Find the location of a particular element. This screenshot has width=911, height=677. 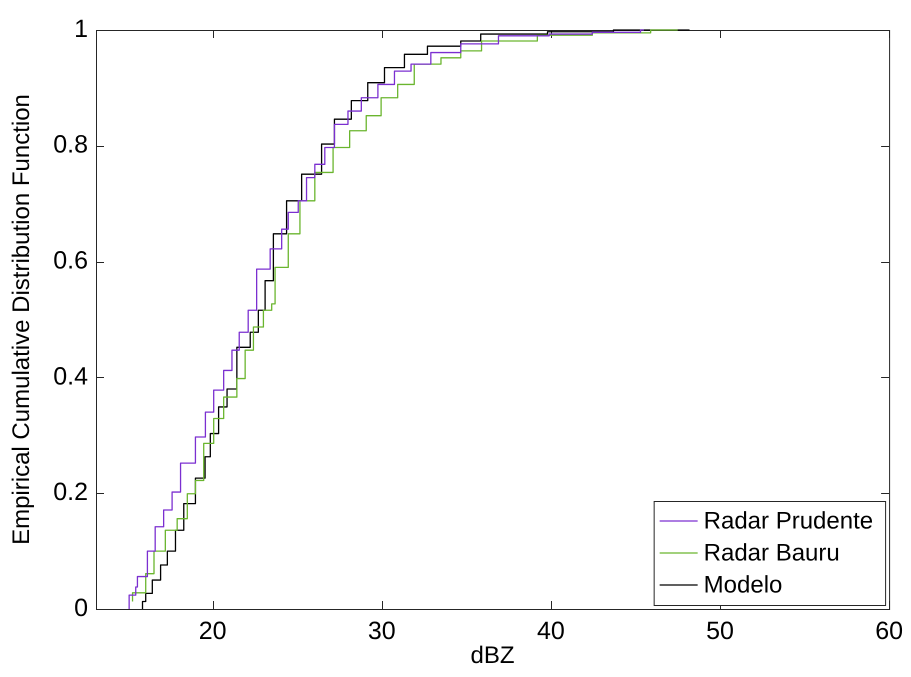

y-tick-label: 0.8 is located at coordinates (70, 144).